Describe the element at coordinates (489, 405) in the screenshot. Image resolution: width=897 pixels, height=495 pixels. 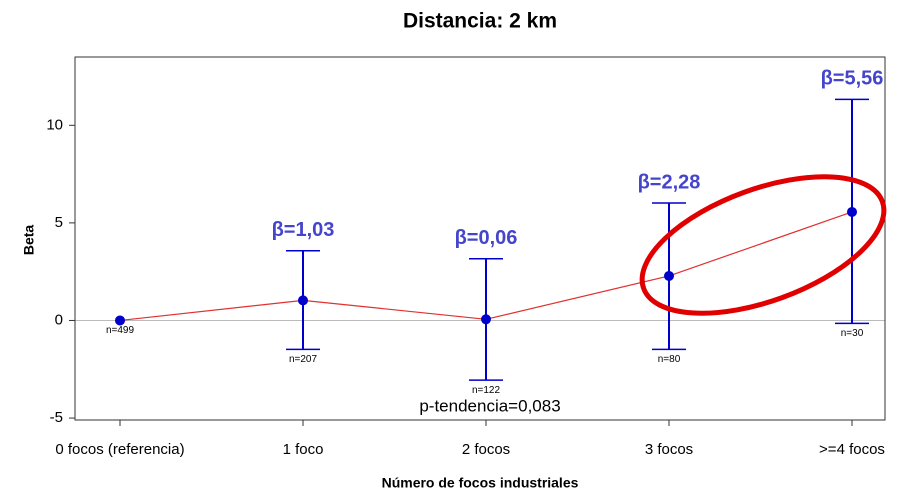
I see `annotation: p-tendencia=0,083` at that location.